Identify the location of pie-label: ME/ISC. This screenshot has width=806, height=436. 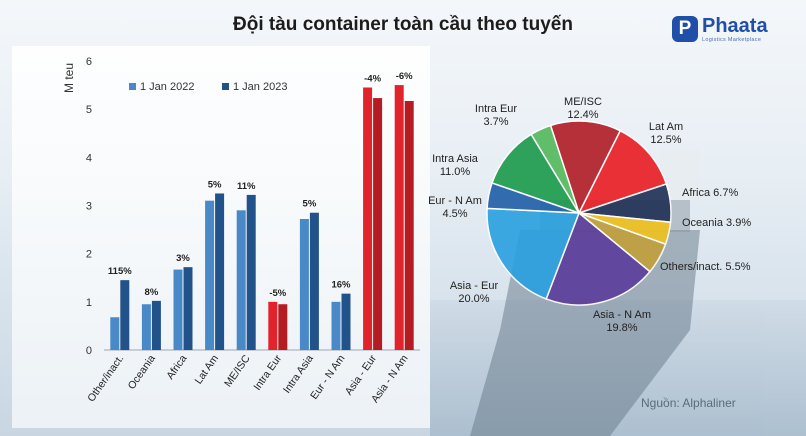
(583, 102).